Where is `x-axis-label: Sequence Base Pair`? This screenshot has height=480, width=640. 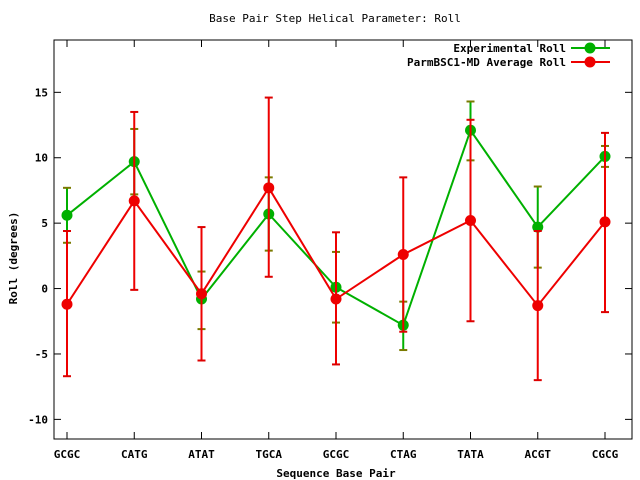 x-axis-label: Sequence Base Pair is located at coordinates (336, 473).